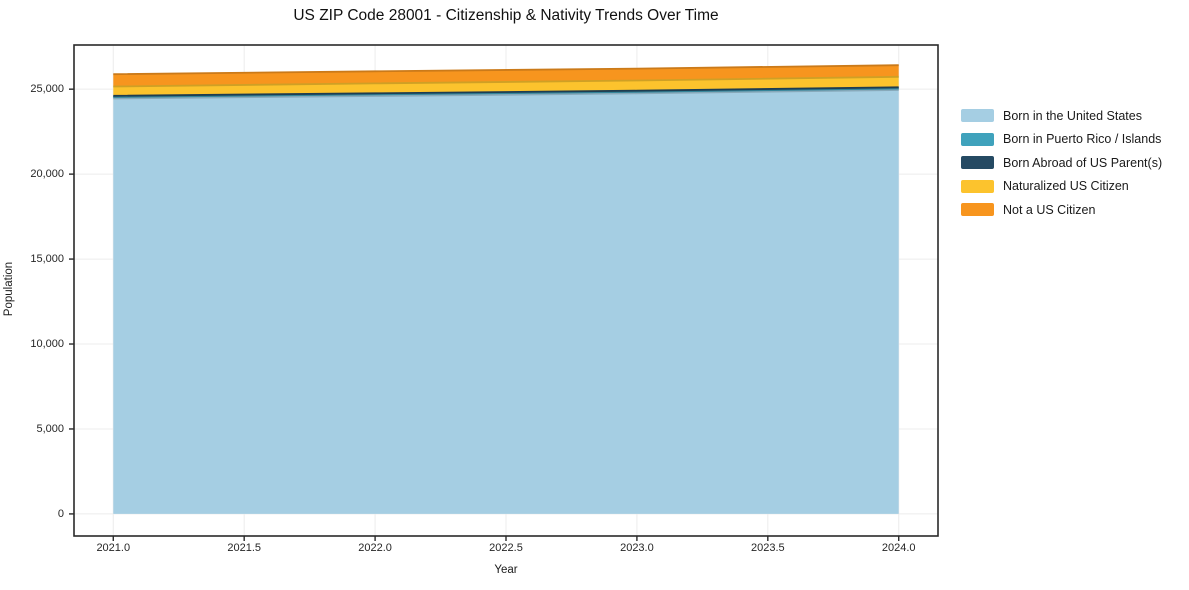 This screenshot has width=1189, height=590. What do you see at coordinates (1082, 139) in the screenshot?
I see `legend-label: Born in Puerto Rico / Islands` at bounding box center [1082, 139].